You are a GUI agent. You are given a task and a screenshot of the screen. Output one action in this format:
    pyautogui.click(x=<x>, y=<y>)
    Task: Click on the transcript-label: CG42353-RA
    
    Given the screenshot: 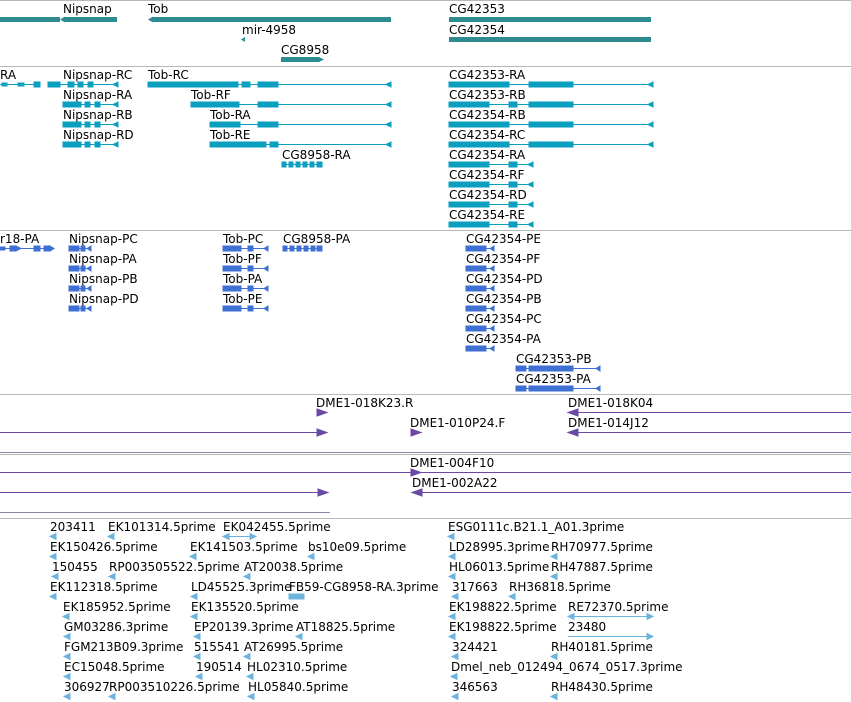 What is the action you would take?
    pyautogui.click(x=487, y=75)
    